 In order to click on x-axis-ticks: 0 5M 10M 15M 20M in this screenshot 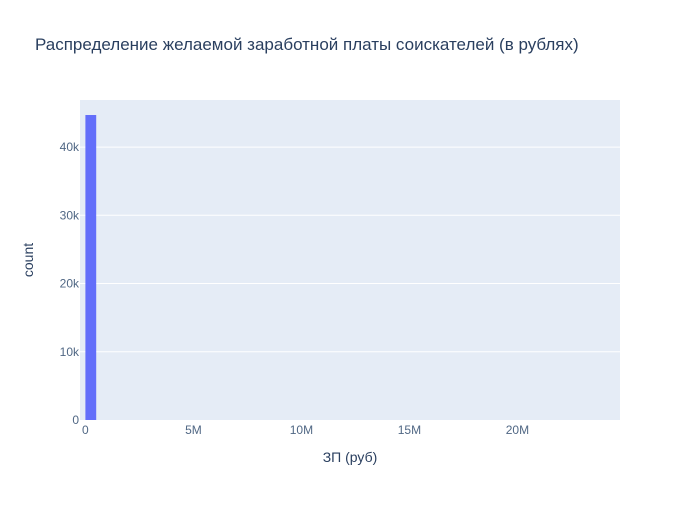, I will do `click(305, 430)`.